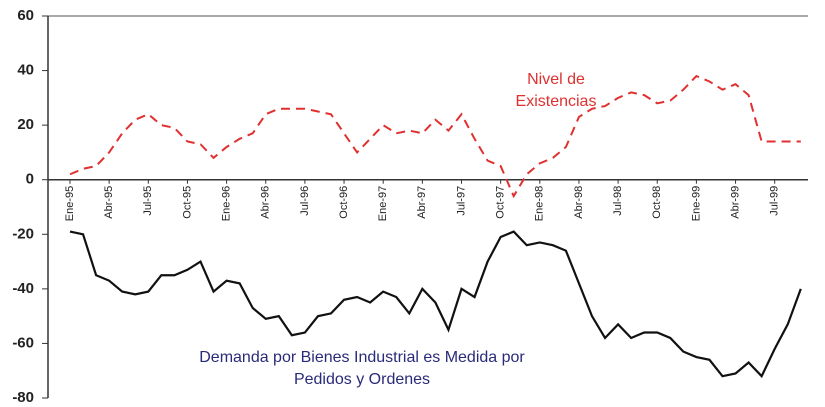  Describe the element at coordinates (383, 203) in the screenshot. I see `x-tick-label: Ene-97` at that location.